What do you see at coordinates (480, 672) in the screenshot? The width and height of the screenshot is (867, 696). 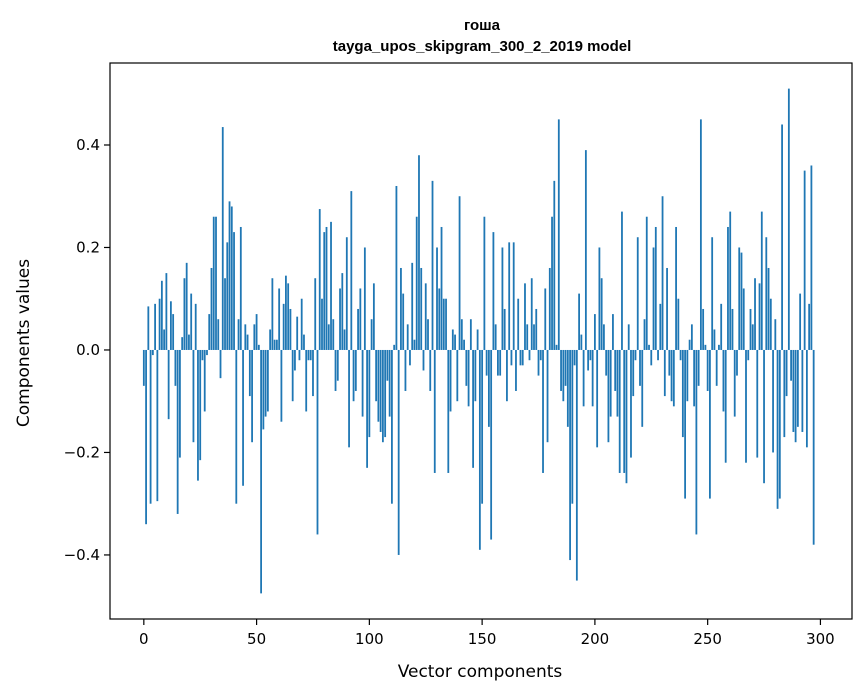 I see `x-axis-label: Vector components` at bounding box center [480, 672].